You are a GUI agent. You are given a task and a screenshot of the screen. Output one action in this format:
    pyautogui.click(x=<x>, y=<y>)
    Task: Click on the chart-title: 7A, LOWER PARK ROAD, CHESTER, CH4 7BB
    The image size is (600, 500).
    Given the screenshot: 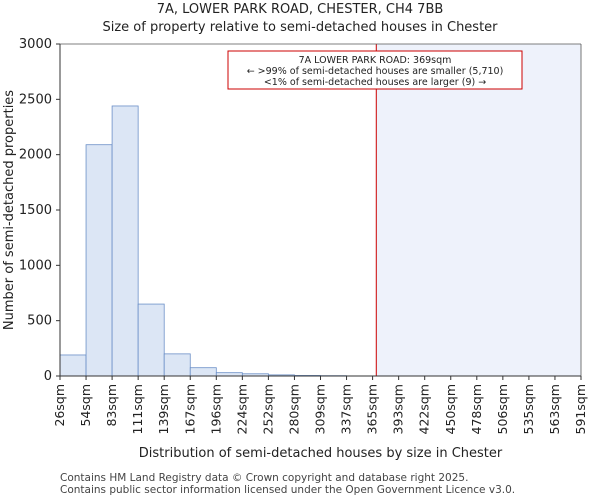 What is the action you would take?
    pyautogui.click(x=300, y=9)
    